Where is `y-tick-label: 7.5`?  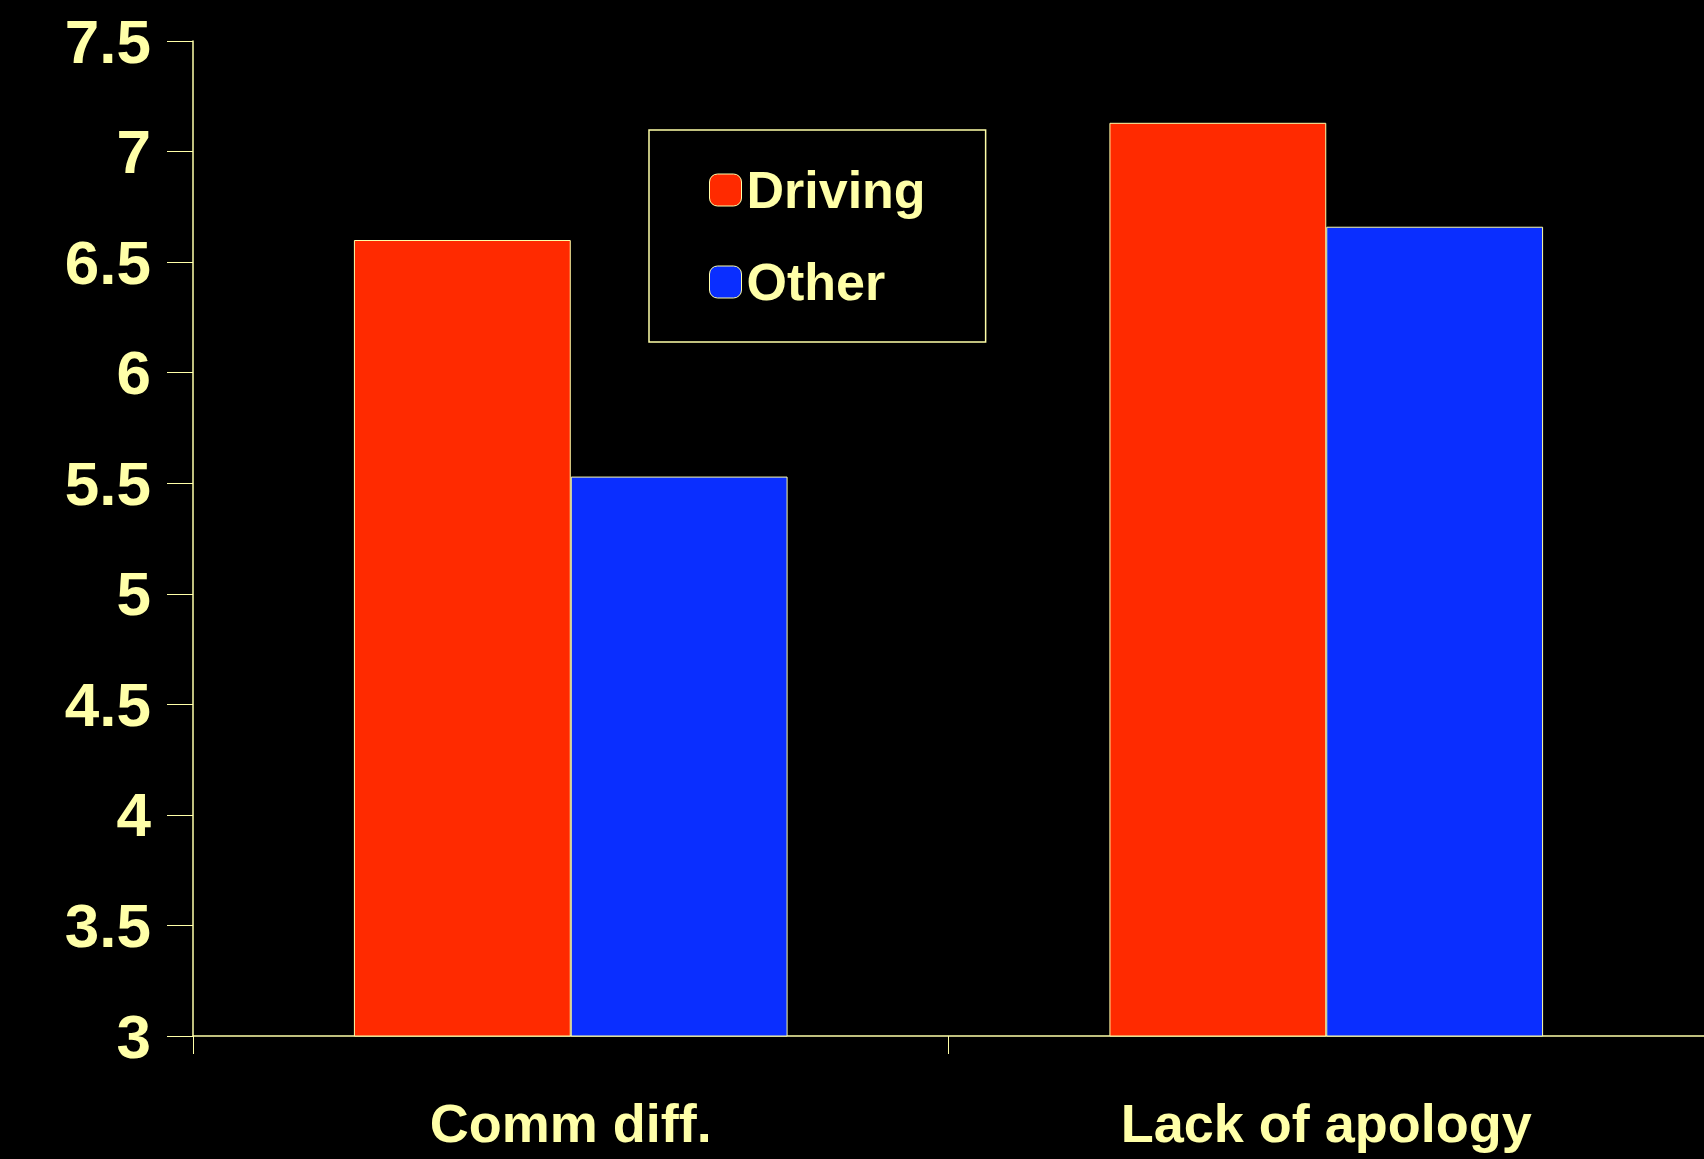 y-tick-label: 7.5 is located at coordinates (107, 41).